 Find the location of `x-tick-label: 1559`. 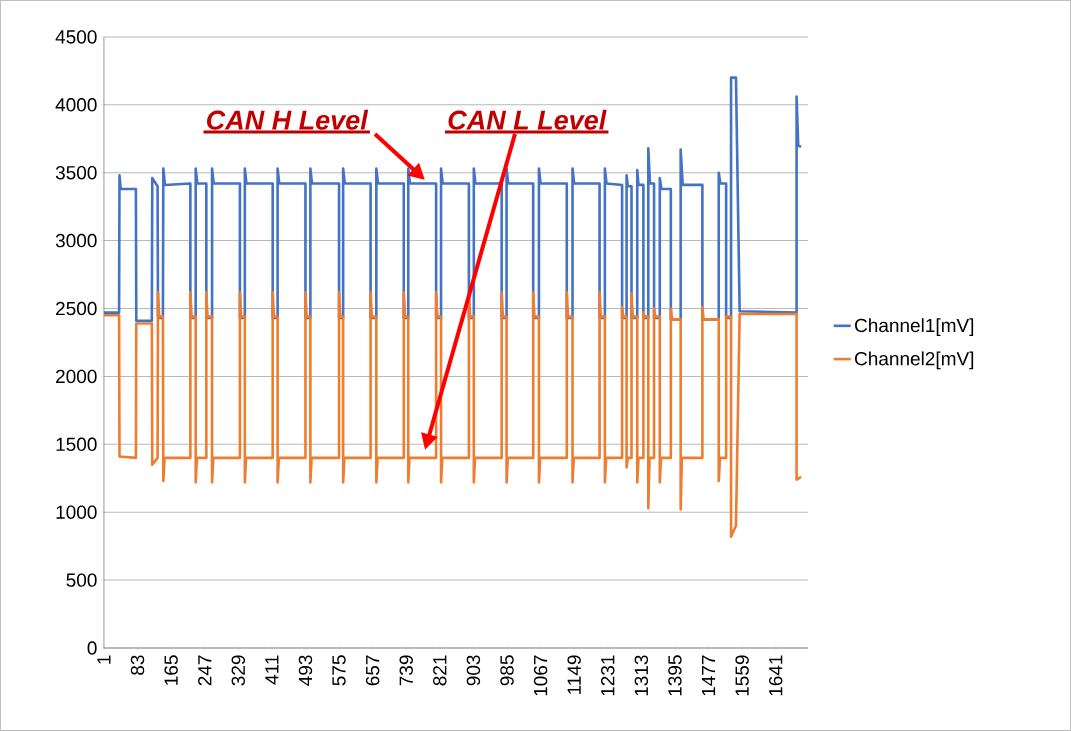

x-tick-label: 1559 is located at coordinates (742, 675).